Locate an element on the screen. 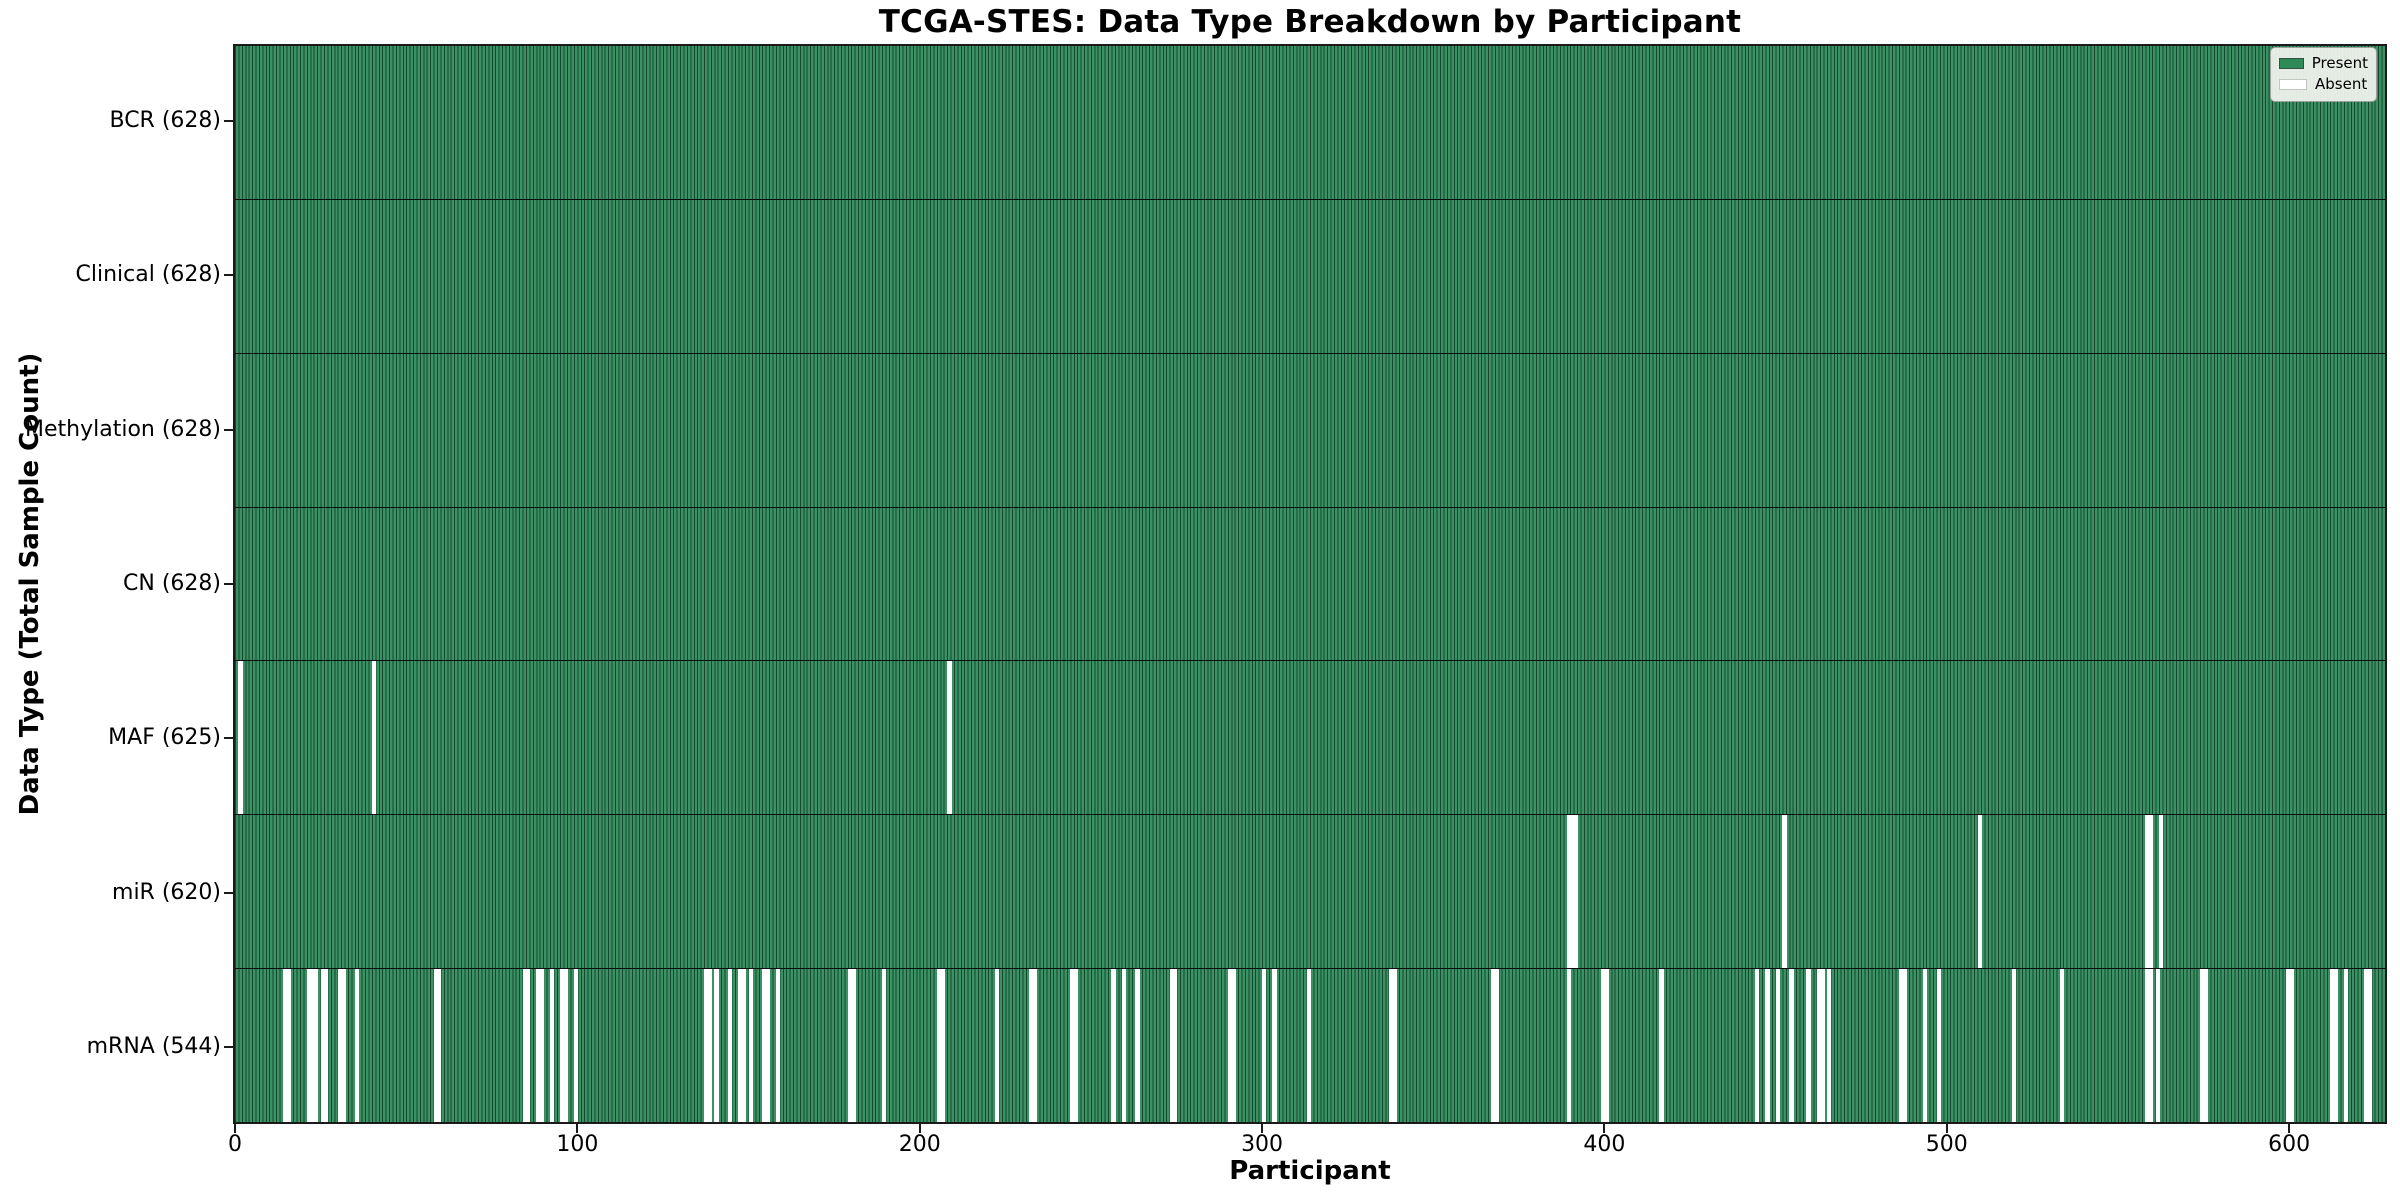  presence-row-methylation is located at coordinates (1310, 430).